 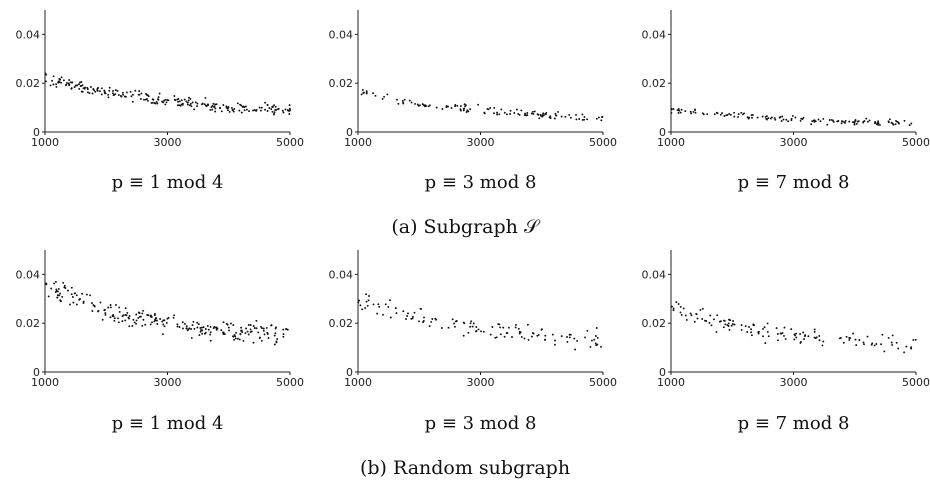 What do you see at coordinates (786, 342) in the screenshot?
I see `scatter-panel-1-2: 0 0.02 0.04 1000 3000 5000 p ≡ 7 mod 8` at bounding box center [786, 342].